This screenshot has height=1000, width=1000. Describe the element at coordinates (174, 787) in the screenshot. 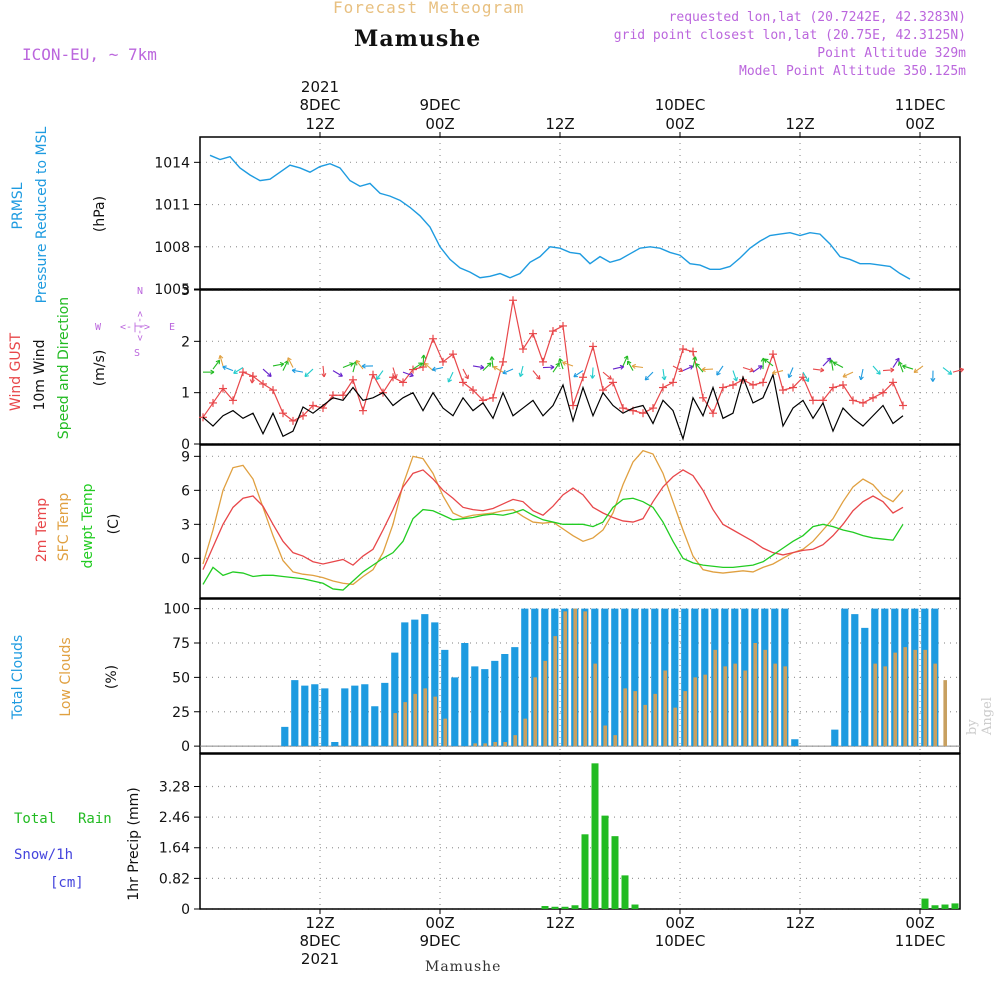

I see `y-tick-label: 3.28` at that location.